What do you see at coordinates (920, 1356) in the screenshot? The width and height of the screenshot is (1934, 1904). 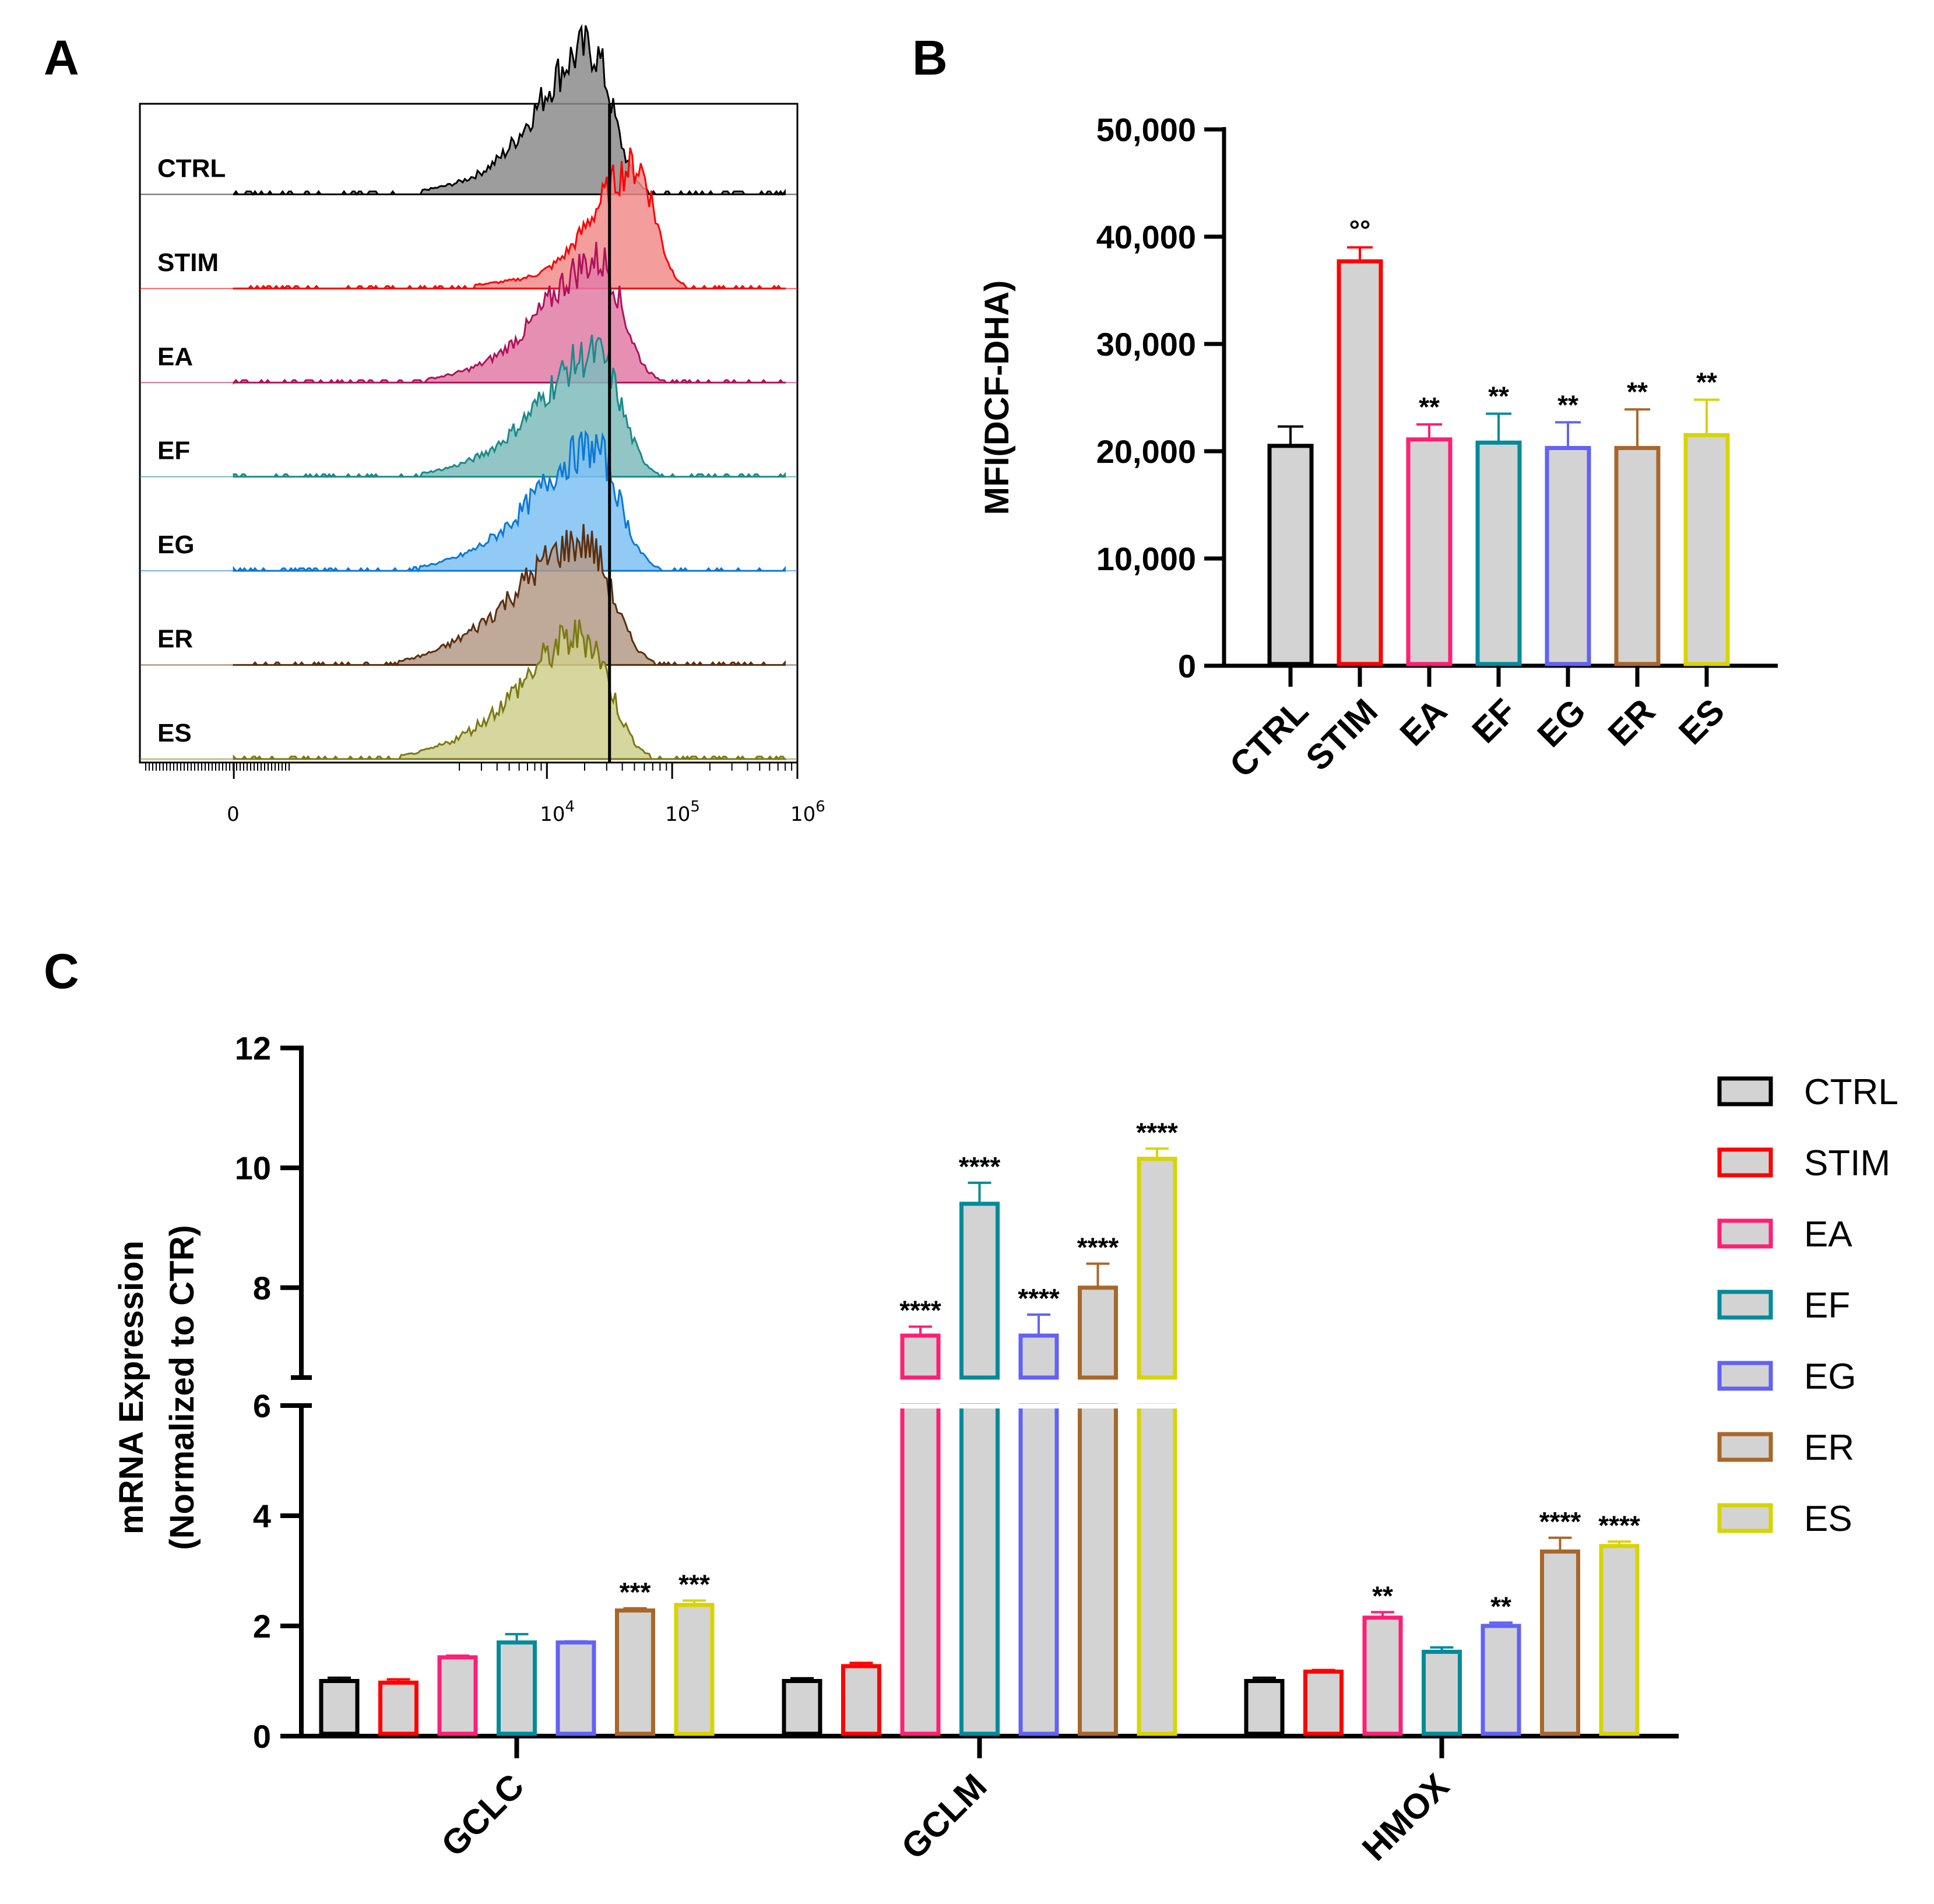 I see `bar-ea-gclm-upper` at bounding box center [920, 1356].